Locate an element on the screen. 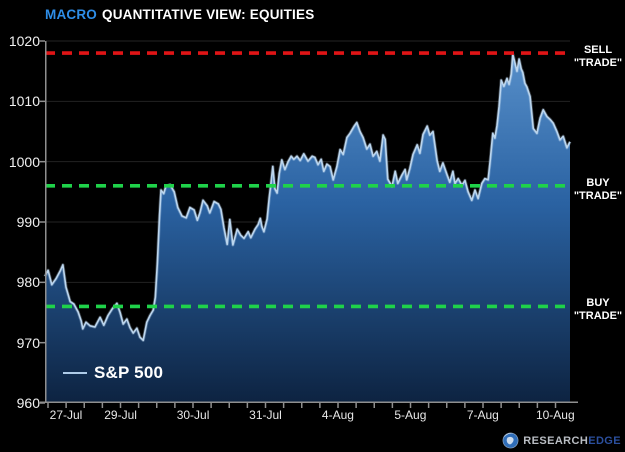  sell-trade-label: SELL "TRADE" is located at coordinates (598, 57).